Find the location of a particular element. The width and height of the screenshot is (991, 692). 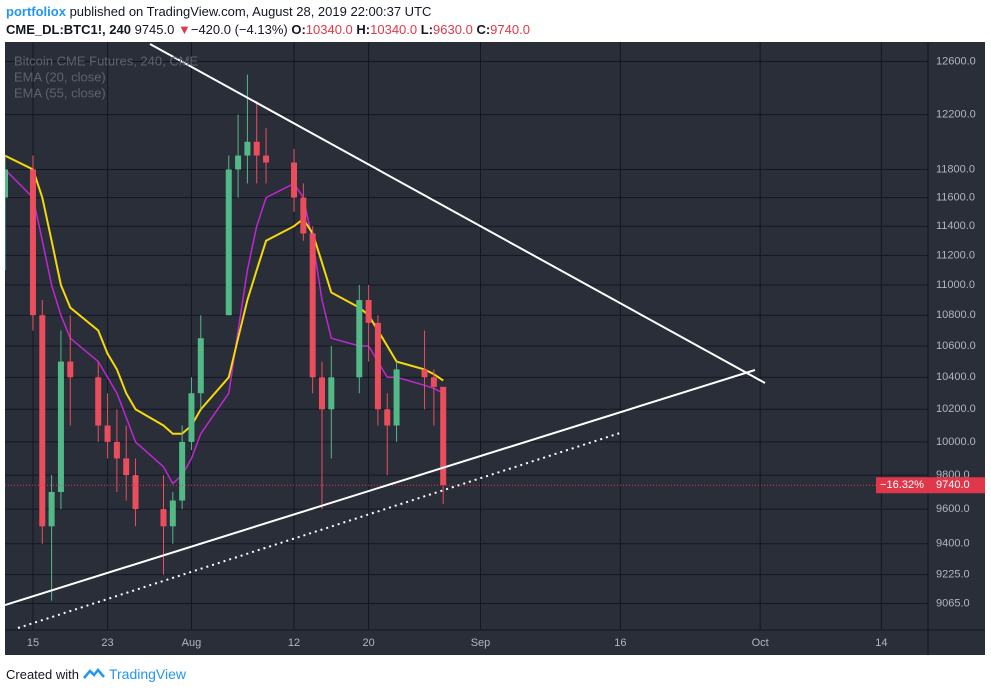

logo is located at coordinates (94, 673).